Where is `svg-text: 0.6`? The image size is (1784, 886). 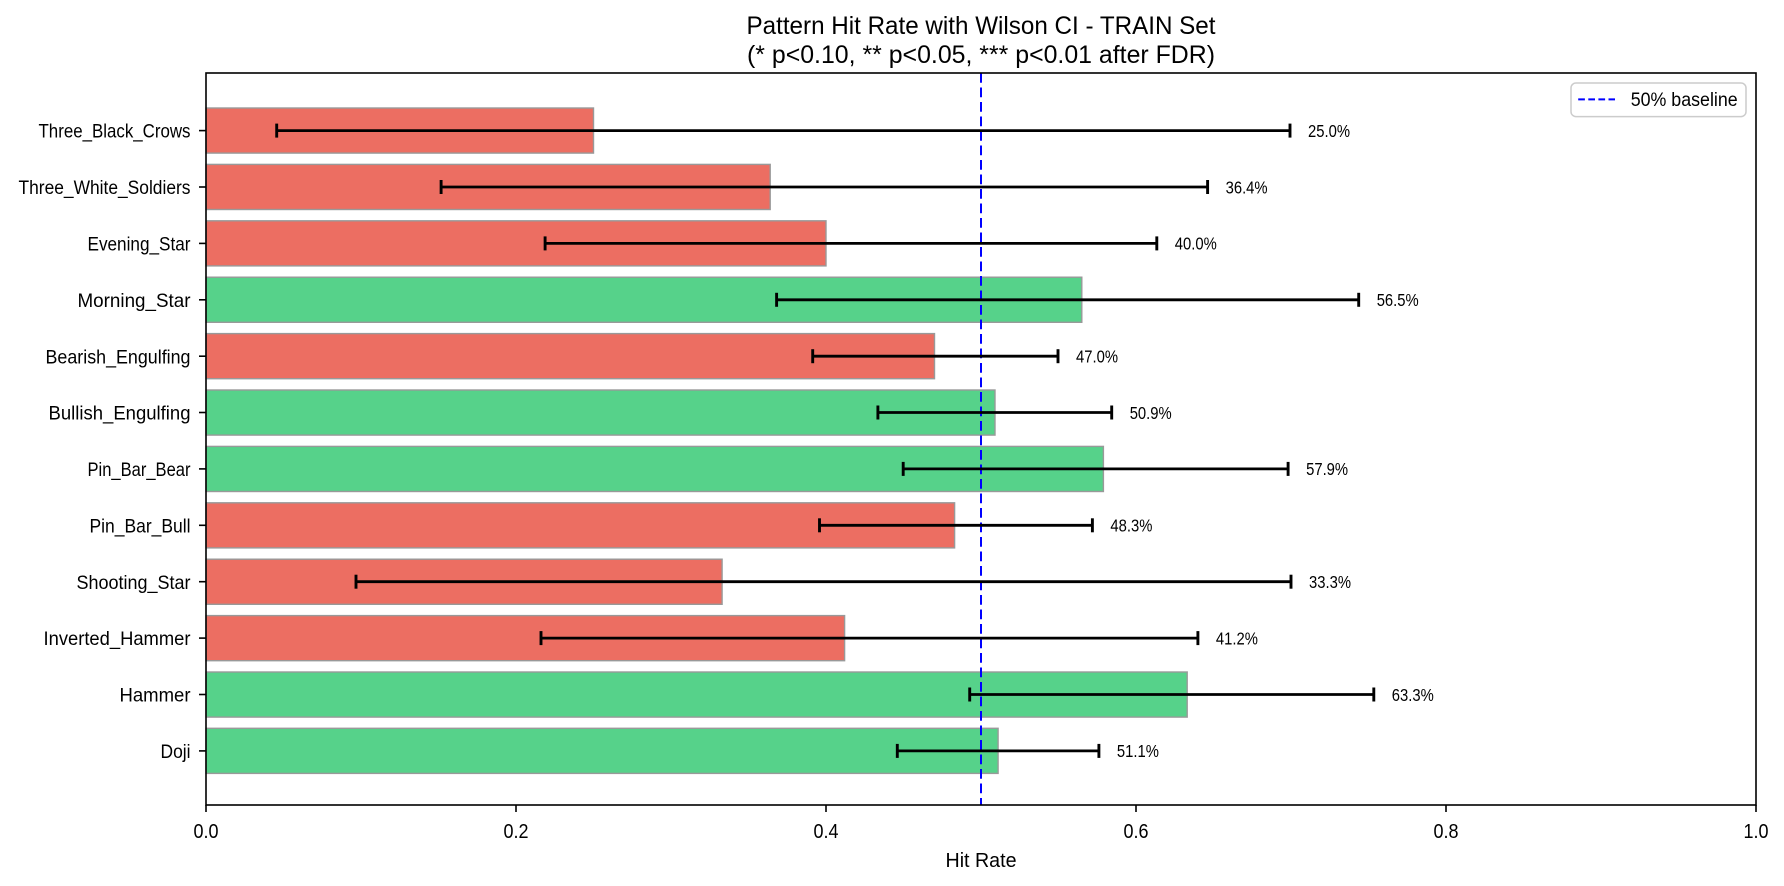 svg-text: 0.6 is located at coordinates (1136, 832).